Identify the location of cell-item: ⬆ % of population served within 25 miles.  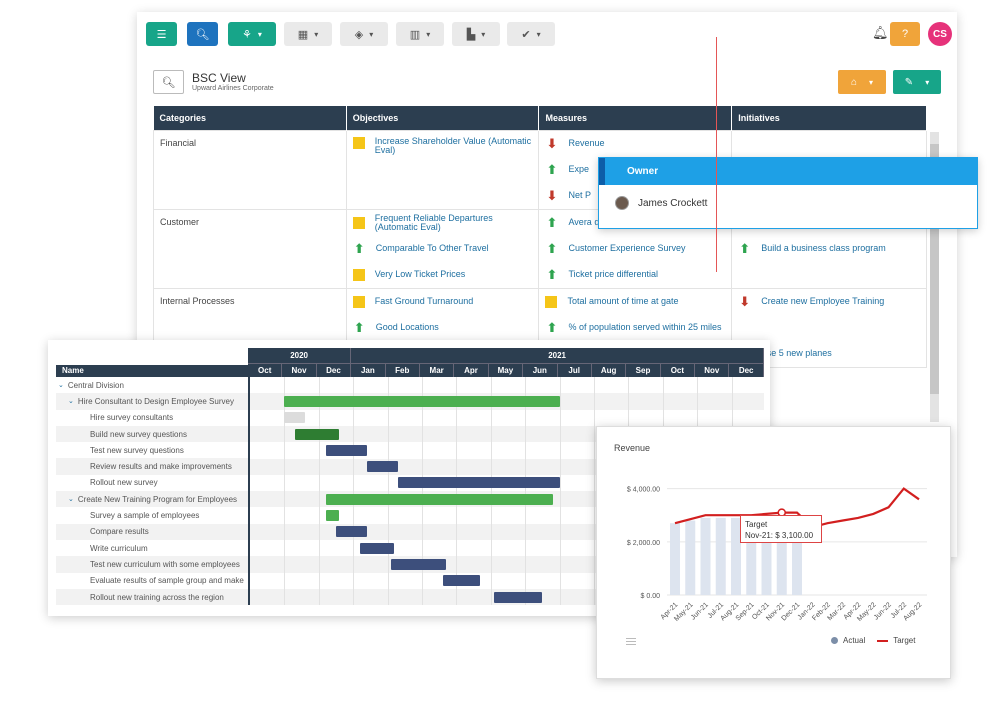
(635, 328).